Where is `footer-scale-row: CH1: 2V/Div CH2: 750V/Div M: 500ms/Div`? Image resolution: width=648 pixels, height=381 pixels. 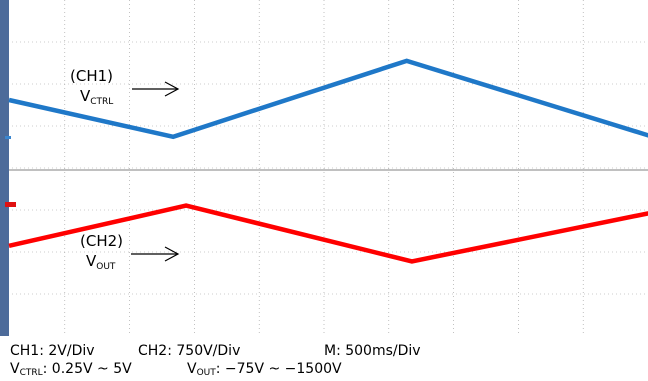
footer-scale-row: CH1: 2V/Div CH2: 750V/Div M: 500ms/Div is located at coordinates (215, 351).